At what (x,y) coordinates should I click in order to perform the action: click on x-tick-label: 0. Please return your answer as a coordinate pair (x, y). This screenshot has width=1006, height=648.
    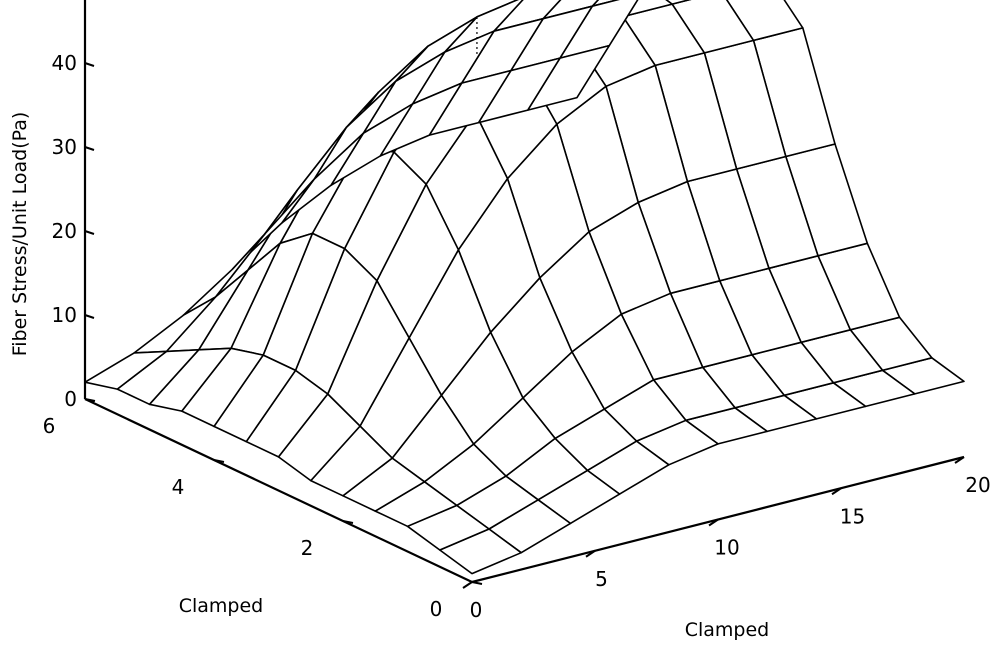
    Looking at the image, I should click on (476, 610).